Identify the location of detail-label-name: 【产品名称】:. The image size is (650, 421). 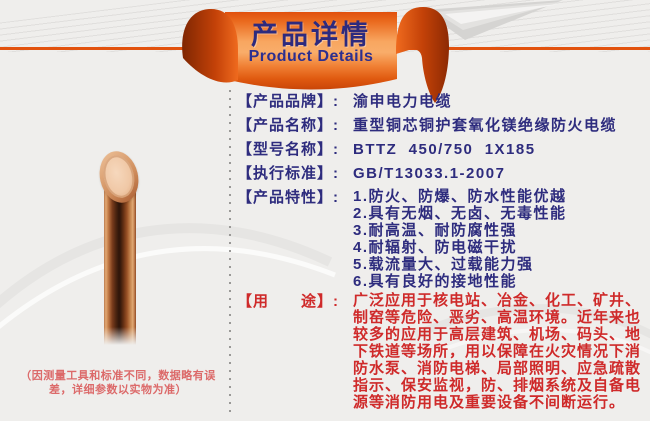
(288, 125).